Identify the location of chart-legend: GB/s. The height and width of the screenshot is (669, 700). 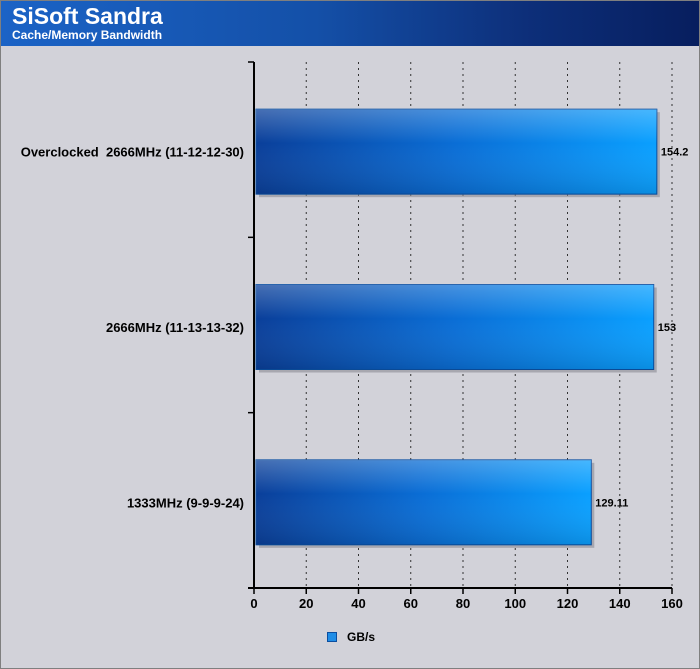
(351, 637).